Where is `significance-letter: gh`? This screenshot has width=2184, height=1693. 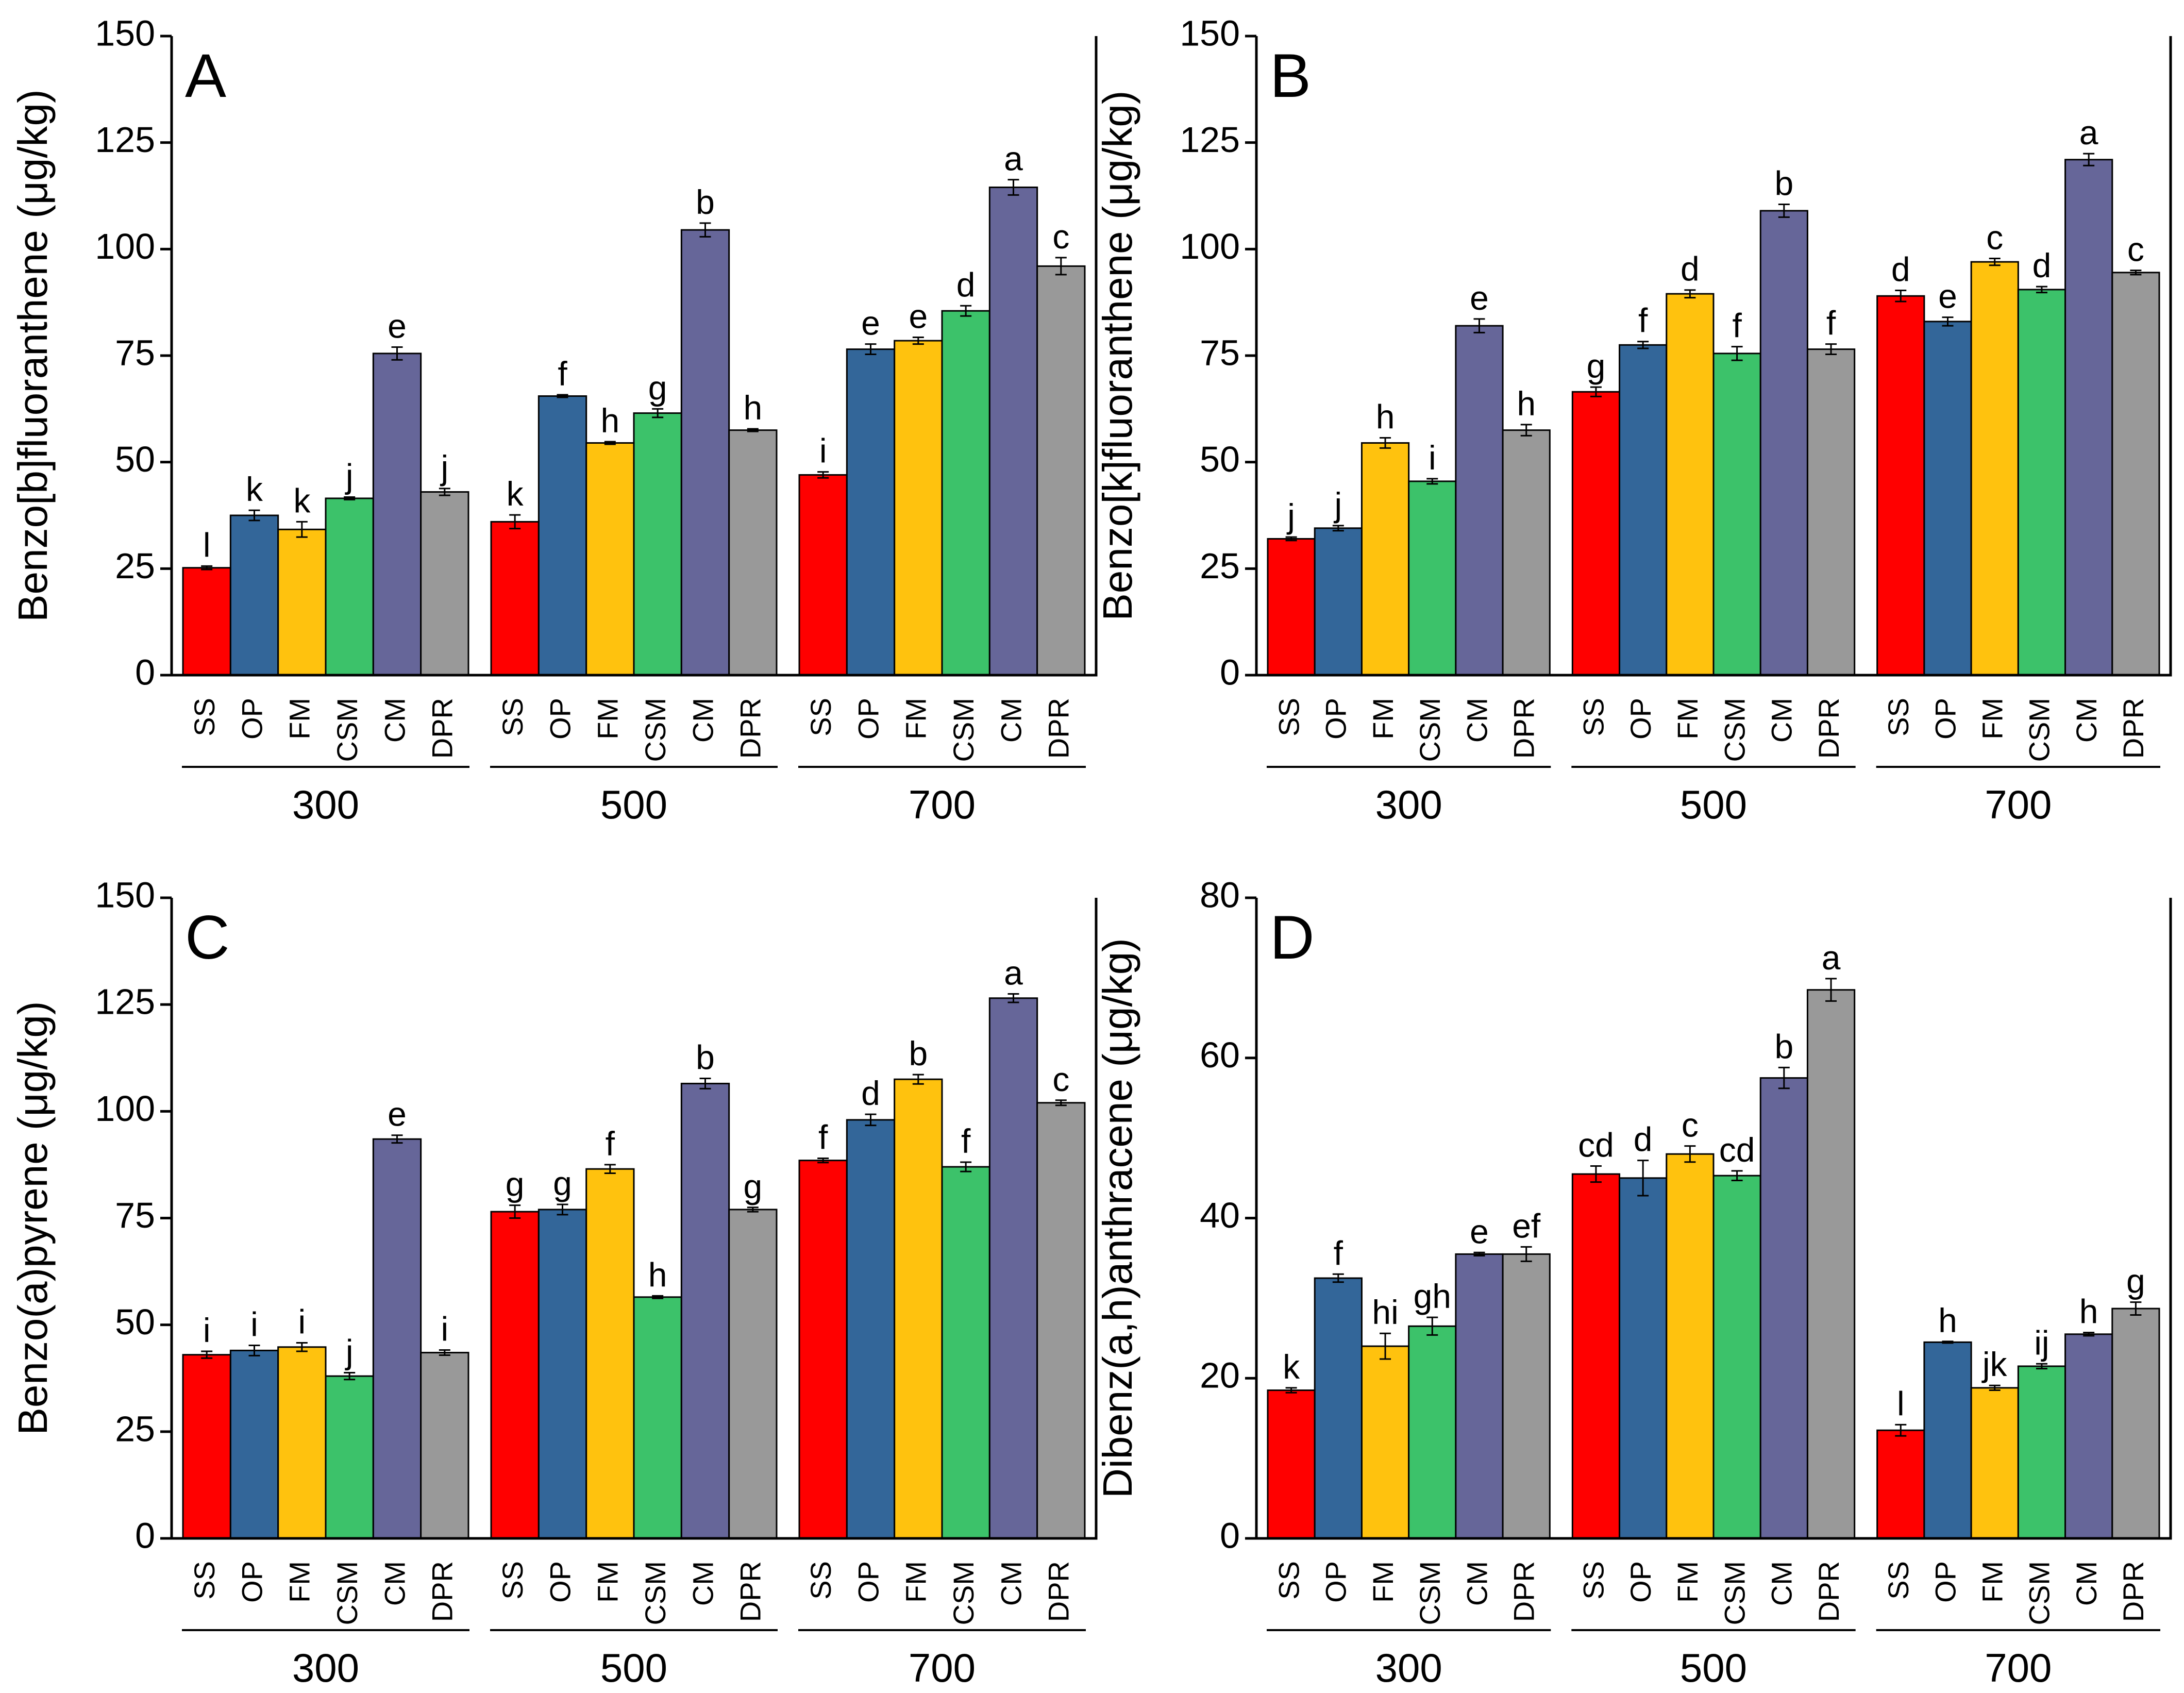 significance-letter: gh is located at coordinates (1432, 1296).